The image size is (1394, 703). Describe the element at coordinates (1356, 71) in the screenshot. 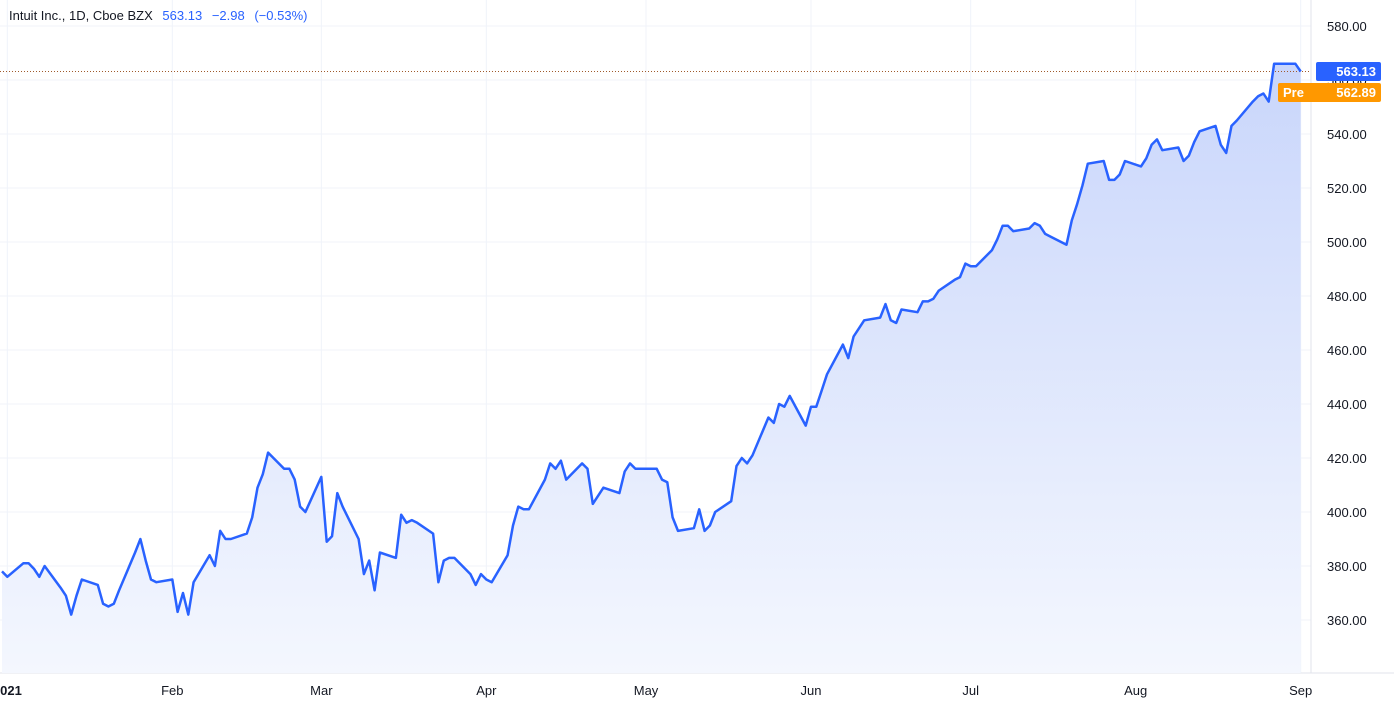

I see `last-price-tag-value: 563.13` at that location.